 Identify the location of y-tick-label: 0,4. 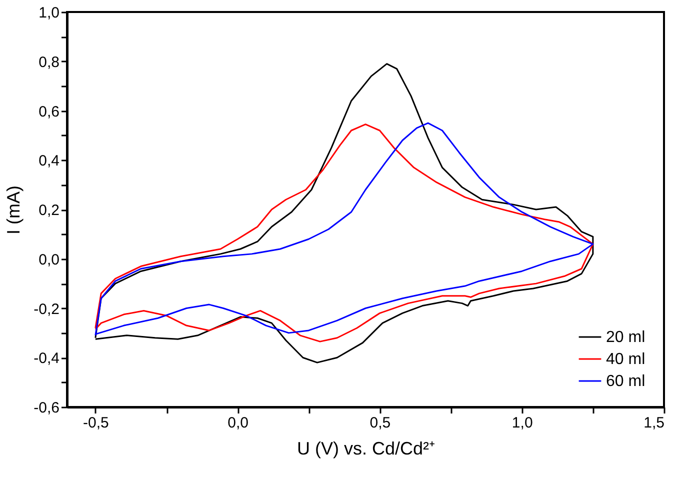
(49, 161).